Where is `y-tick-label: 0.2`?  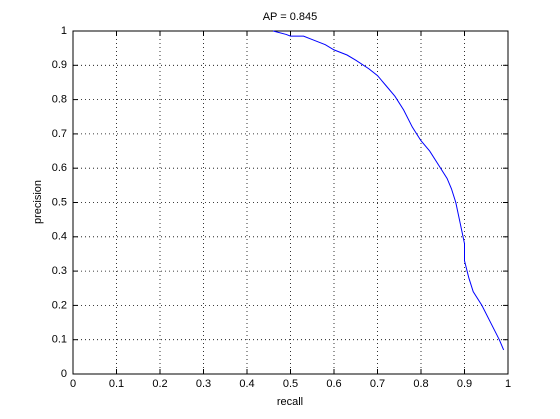 y-tick-label: 0.2 is located at coordinates (59, 305).